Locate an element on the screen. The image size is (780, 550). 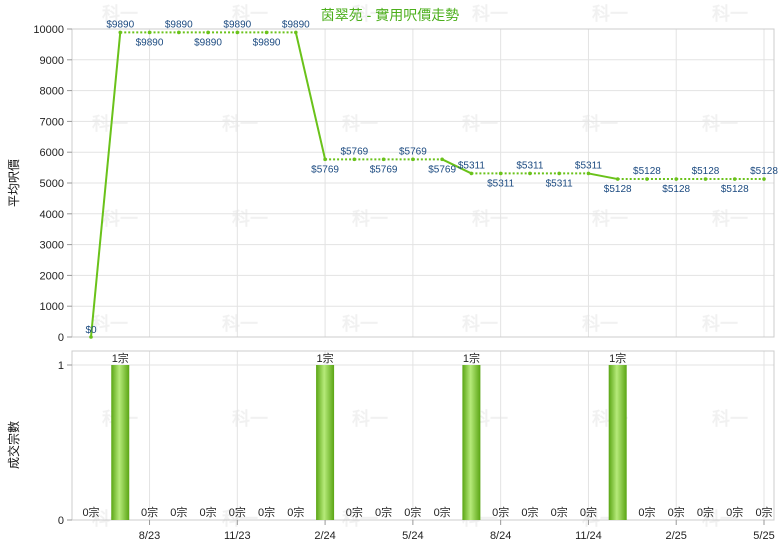
volume-x-tick-label: 2/25 is located at coordinates (676, 536).